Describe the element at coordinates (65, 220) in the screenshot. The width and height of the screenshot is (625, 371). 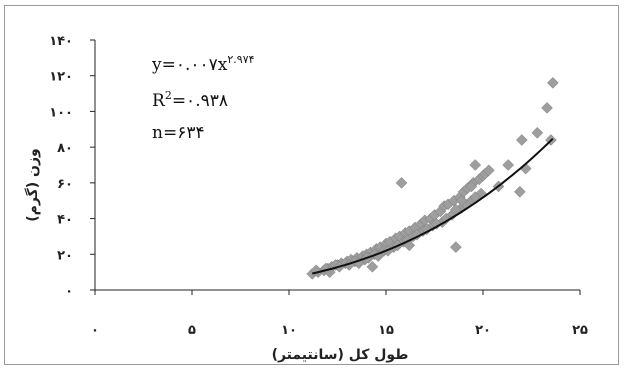
I see `y-tick-label: ۴۰` at that location.